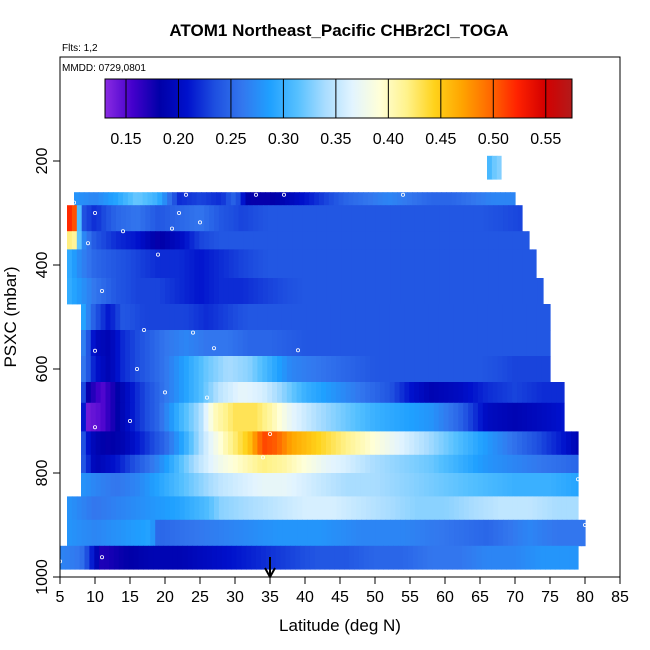 The image size is (650, 650). I want to click on sample-point, so click(185, 194).